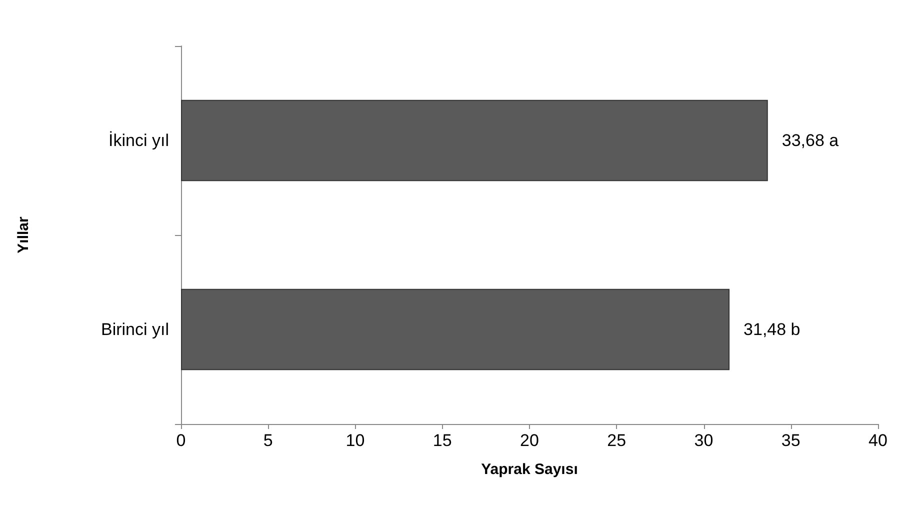 The width and height of the screenshot is (902, 519). I want to click on x-tick-label: 10, so click(355, 440).